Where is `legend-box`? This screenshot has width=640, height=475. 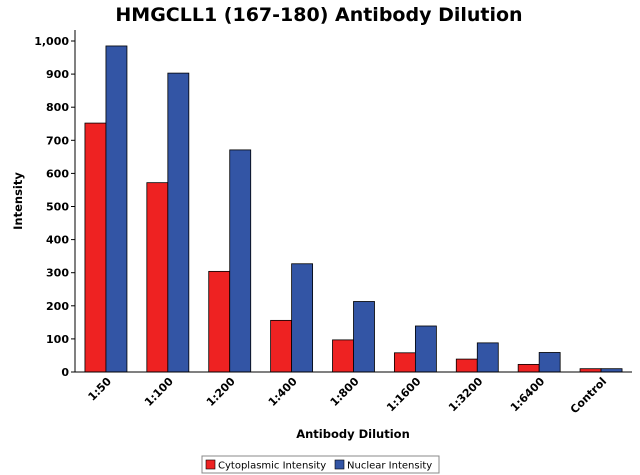
legend-box is located at coordinates (320, 464).